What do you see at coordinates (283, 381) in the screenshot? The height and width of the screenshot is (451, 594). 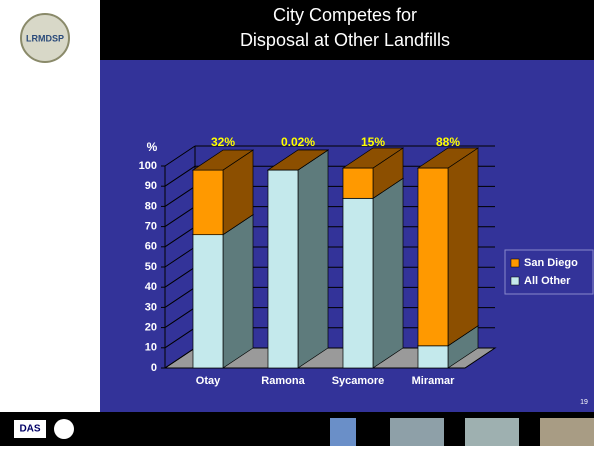 I see `x-tick-label: Ramona` at bounding box center [283, 381].